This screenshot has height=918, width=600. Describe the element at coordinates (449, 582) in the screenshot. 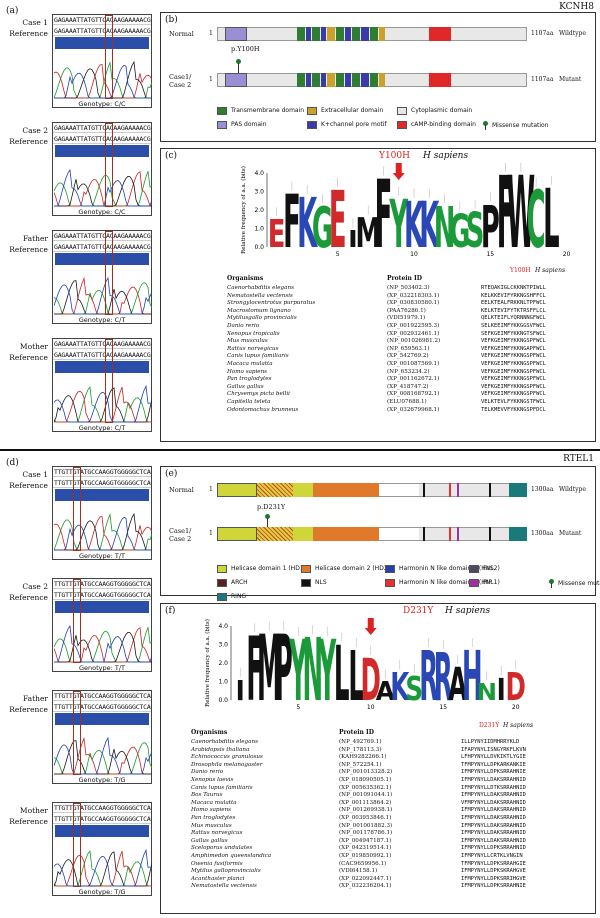

I see `legend-label: Harmonin N like domain 1 (HNL1)` at that location.